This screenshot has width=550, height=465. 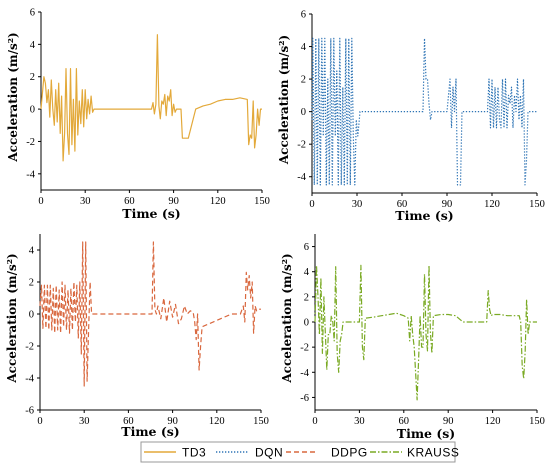 What do you see at coordinates (269, 453) in the screenshot?
I see `legend-label-dqn: DQN` at bounding box center [269, 453].